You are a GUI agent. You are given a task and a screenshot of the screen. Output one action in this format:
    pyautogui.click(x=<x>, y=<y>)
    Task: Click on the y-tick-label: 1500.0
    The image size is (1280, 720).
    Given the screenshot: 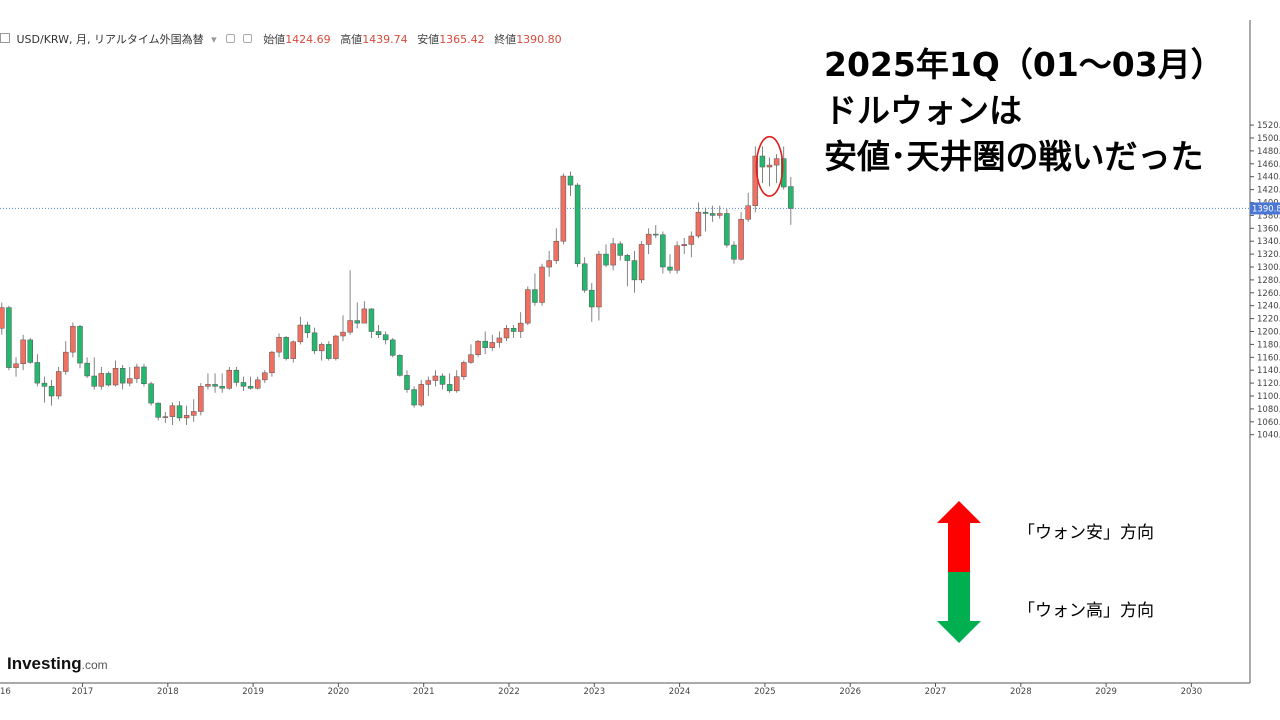 What is the action you would take?
    pyautogui.click(x=1268, y=139)
    